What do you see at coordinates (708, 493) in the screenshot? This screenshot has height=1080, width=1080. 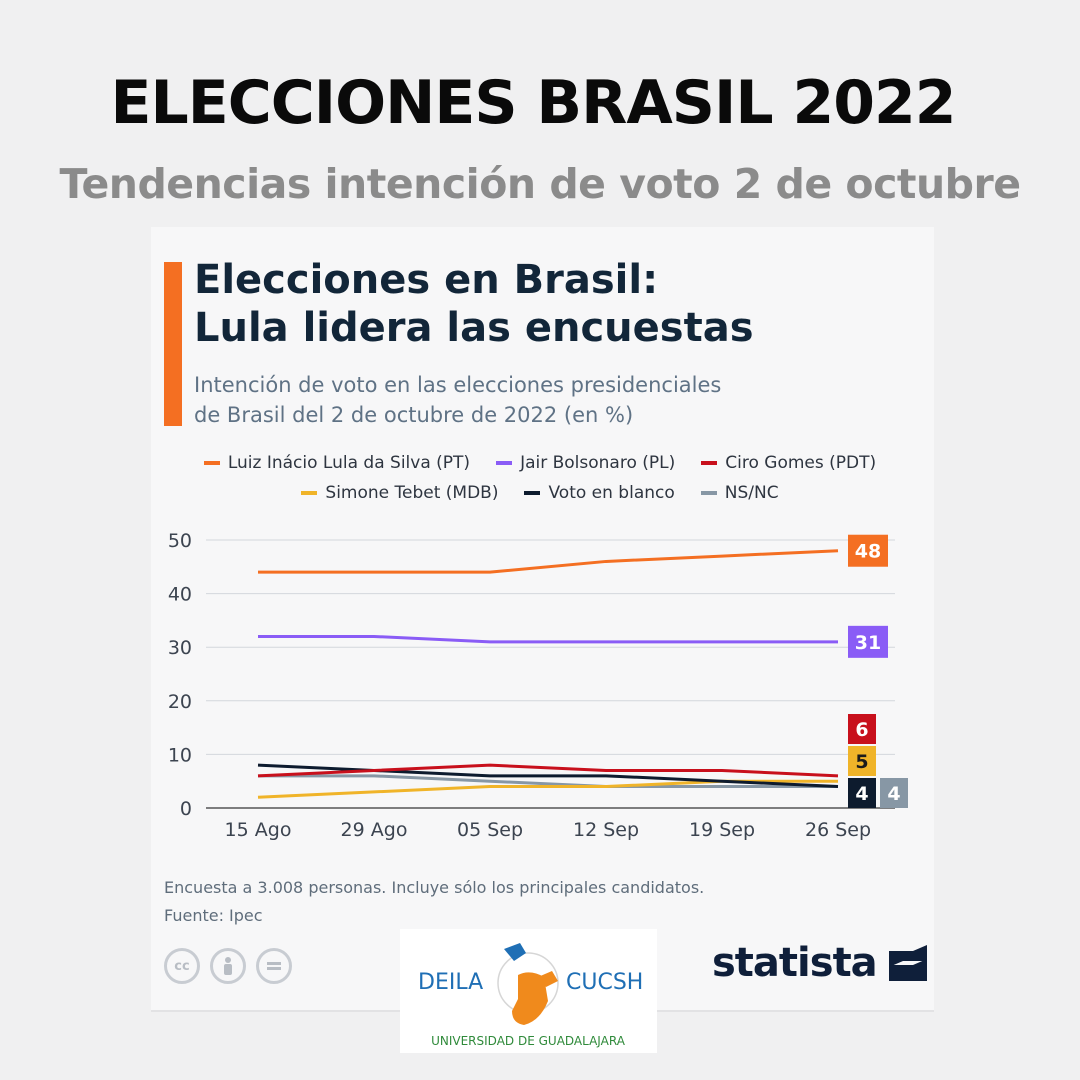 I see `legend-swatch-nsnc` at bounding box center [708, 493].